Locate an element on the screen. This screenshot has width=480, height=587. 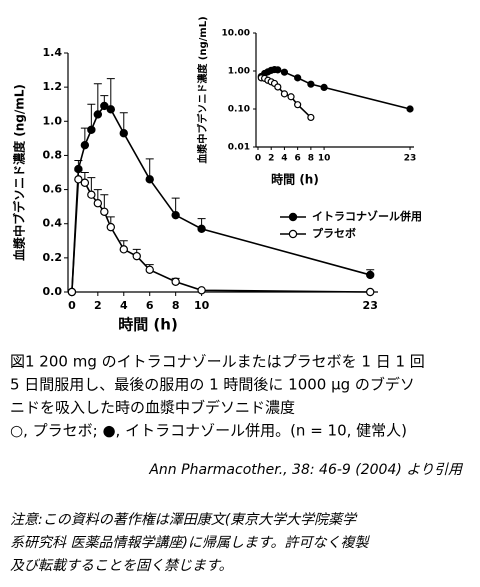
y-tick-label: 10.00 is located at coordinates (236, 34).